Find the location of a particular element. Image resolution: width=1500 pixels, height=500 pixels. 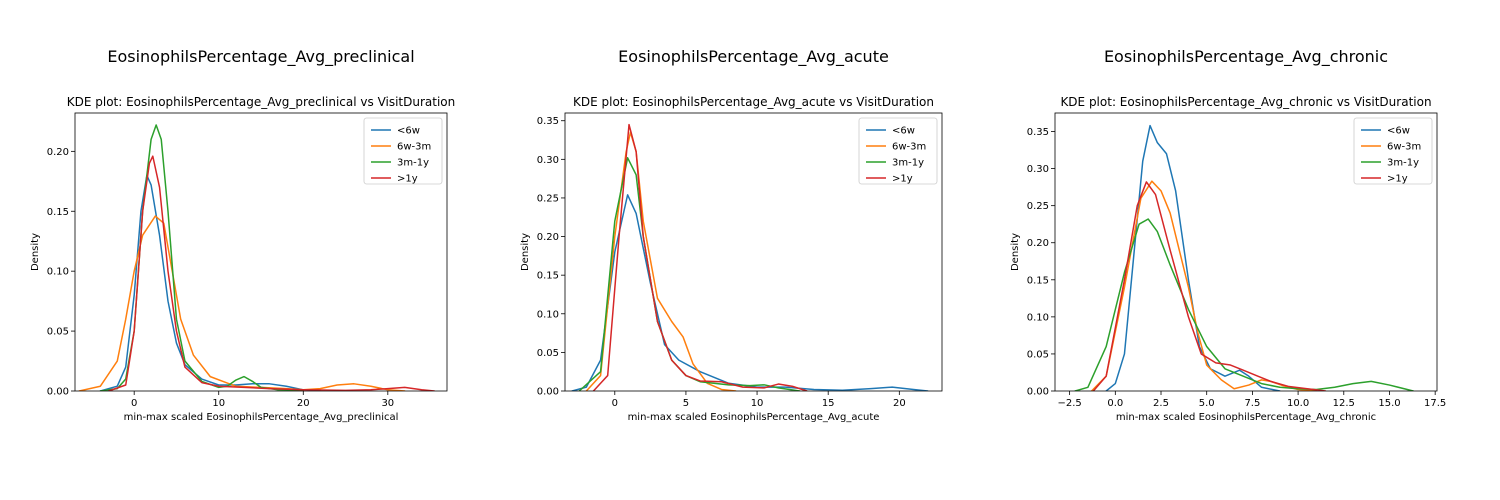

x-tick-label: 2.5 is located at coordinates (1161, 403).